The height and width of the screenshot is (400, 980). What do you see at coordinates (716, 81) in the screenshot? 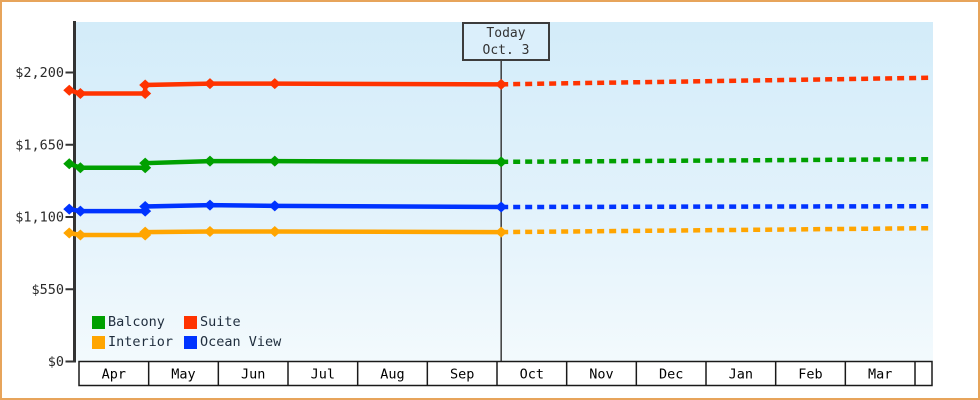
I see `suite-forecast-line` at bounding box center [716, 81].